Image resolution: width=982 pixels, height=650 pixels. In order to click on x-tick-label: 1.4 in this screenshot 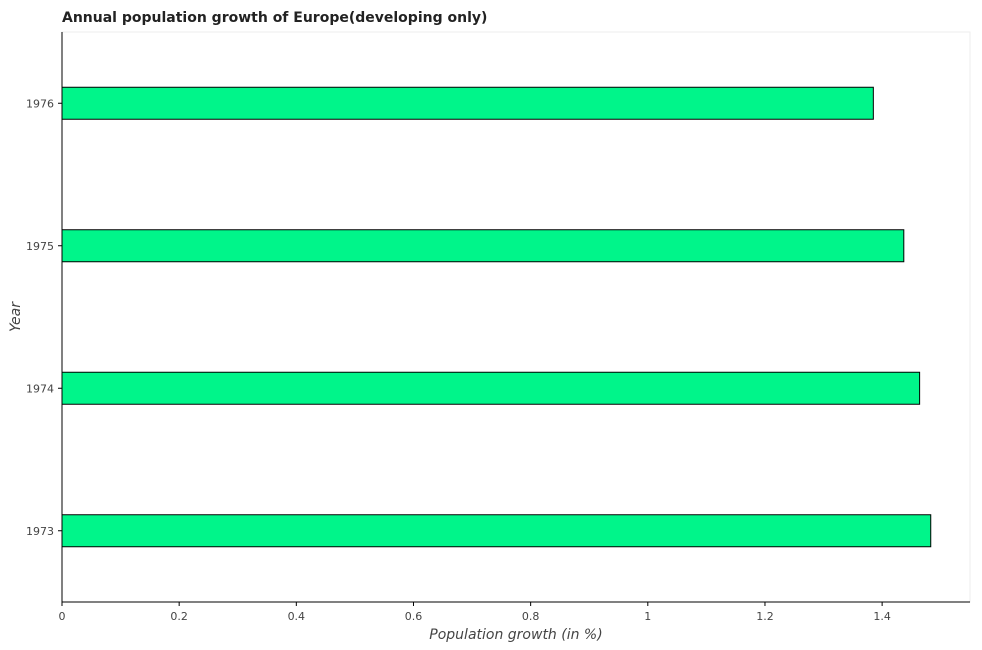, I will do `click(882, 616)`.